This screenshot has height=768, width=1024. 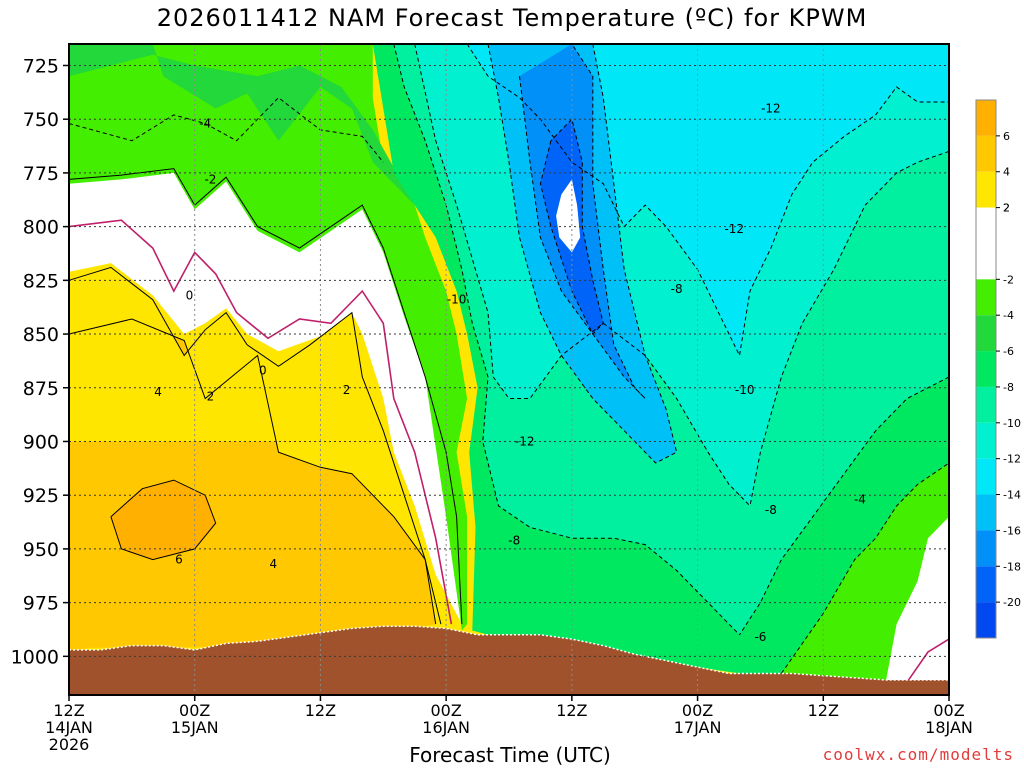 I want to click on x-tick-label-5-1: 17JAN, so click(x=698, y=727).